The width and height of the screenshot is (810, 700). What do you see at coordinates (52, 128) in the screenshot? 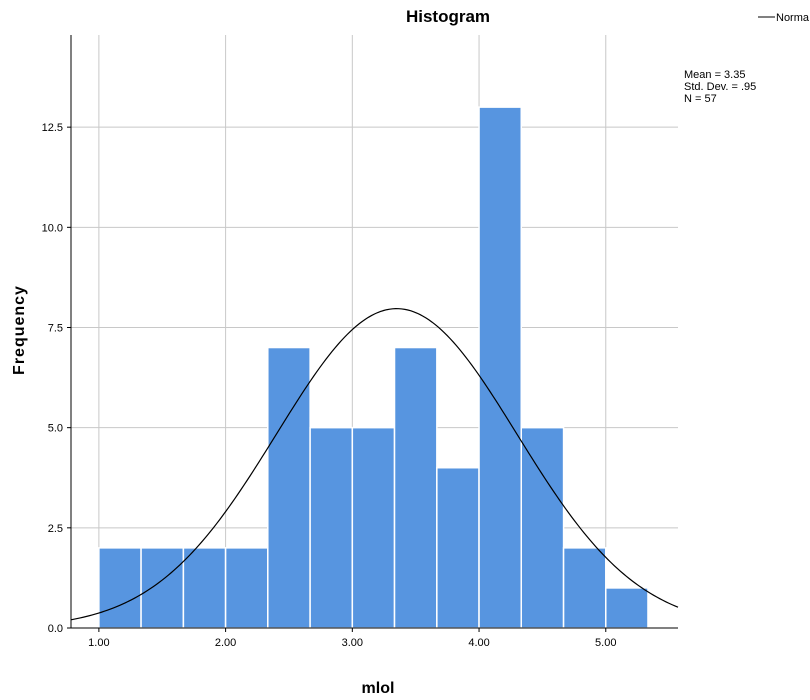
I see `y-tick-label-5: 12.5` at bounding box center [52, 128].